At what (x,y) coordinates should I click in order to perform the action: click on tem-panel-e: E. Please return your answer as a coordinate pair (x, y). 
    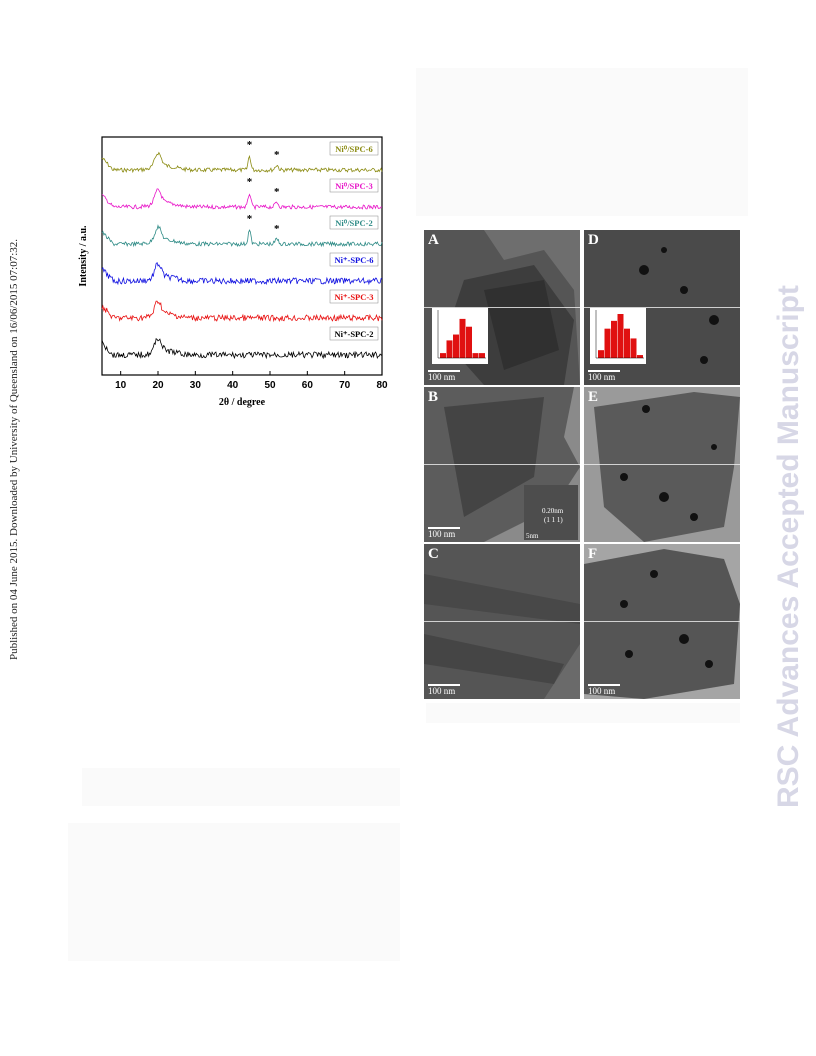
    Looking at the image, I should click on (662, 464).